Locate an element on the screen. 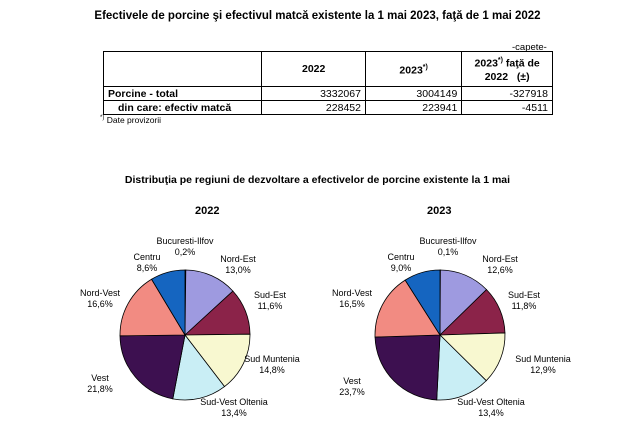 This screenshot has width=635, height=423. table-header-2023: 2023*) is located at coordinates (413, 69).